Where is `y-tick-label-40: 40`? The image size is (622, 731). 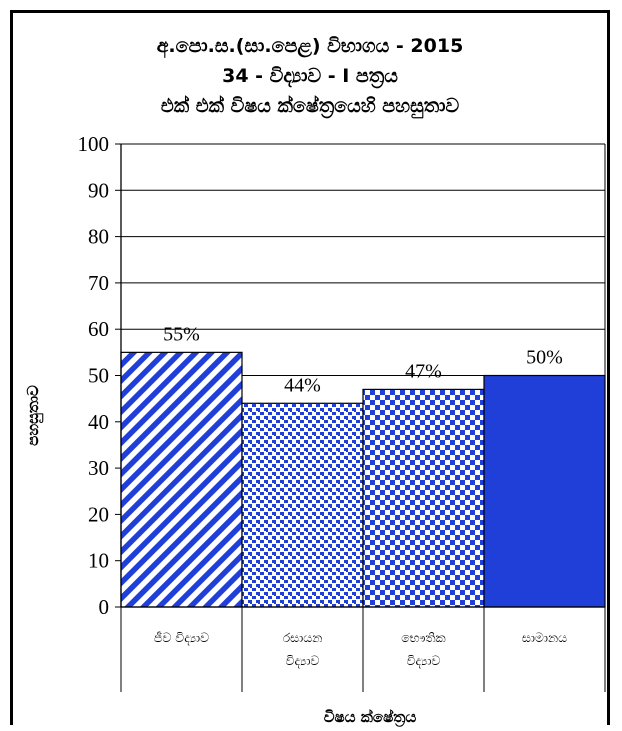
y-tick-label-40: 40 is located at coordinates (98, 422).